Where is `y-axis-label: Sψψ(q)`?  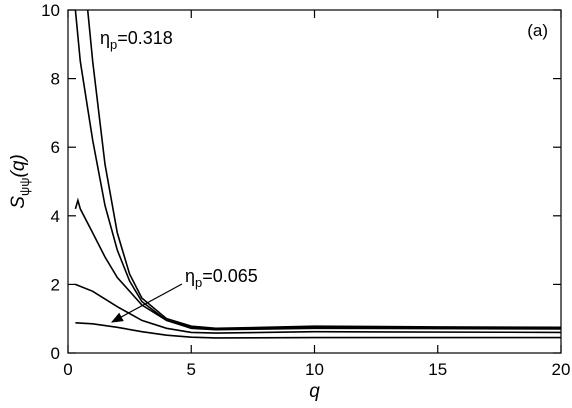 y-axis-label: Sψψ(q) is located at coordinates (20, 181).